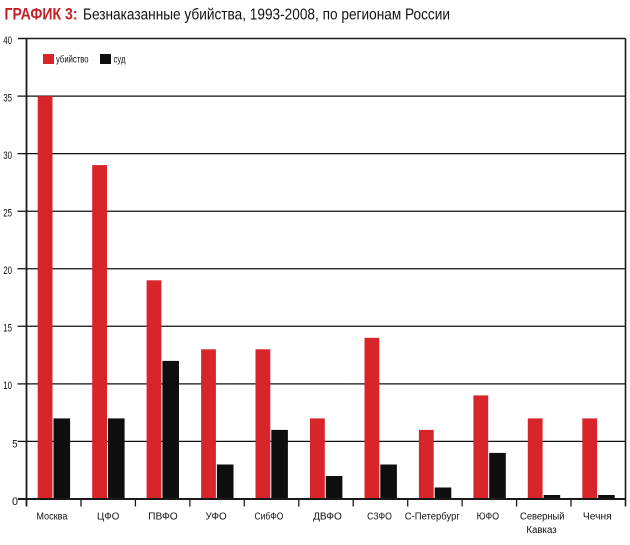 This screenshot has height=545, width=630. Describe the element at coordinates (432, 517) in the screenshot. I see `svg-text: С-Петербург` at that location.